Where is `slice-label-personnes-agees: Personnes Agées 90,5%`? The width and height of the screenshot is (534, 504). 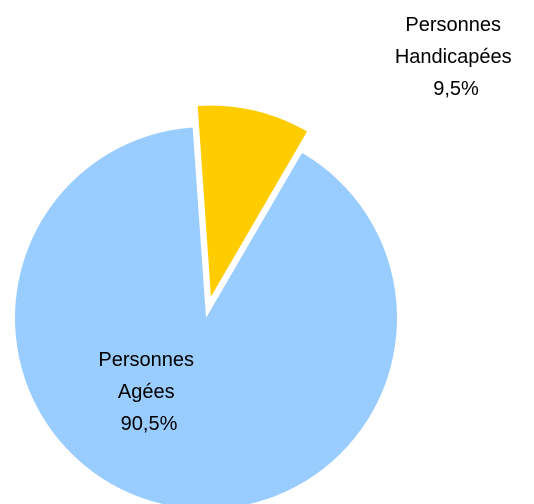 slice-label-personnes-agees: Personnes Agées 90,5% is located at coordinates (148, 392).